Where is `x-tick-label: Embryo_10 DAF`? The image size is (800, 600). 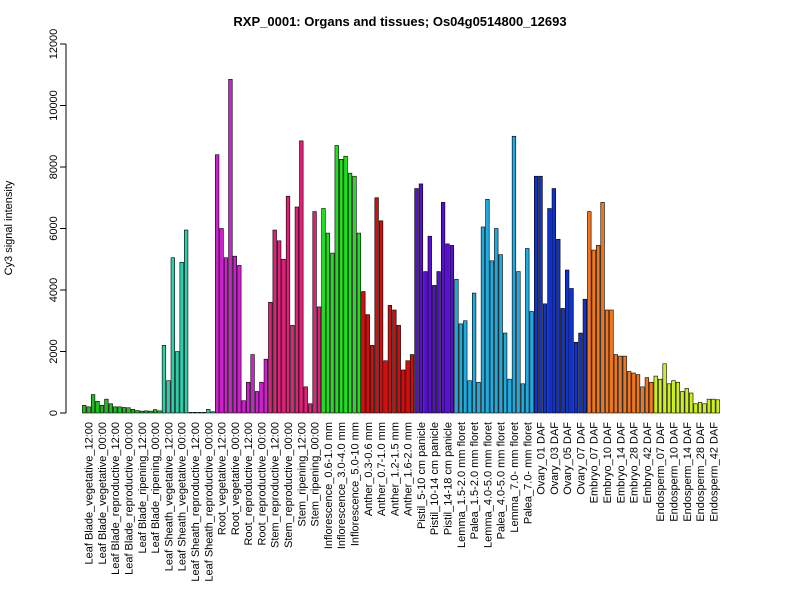
x-tick-label: Embryo_10 DAF is located at coordinates (608, 463).